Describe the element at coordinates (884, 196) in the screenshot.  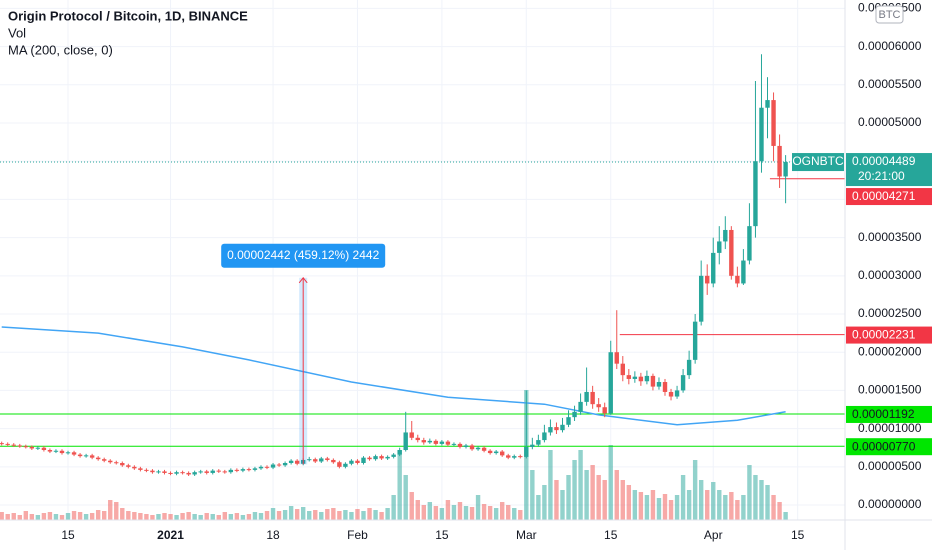
I see `price-tag-label: 0.00004271` at that location.